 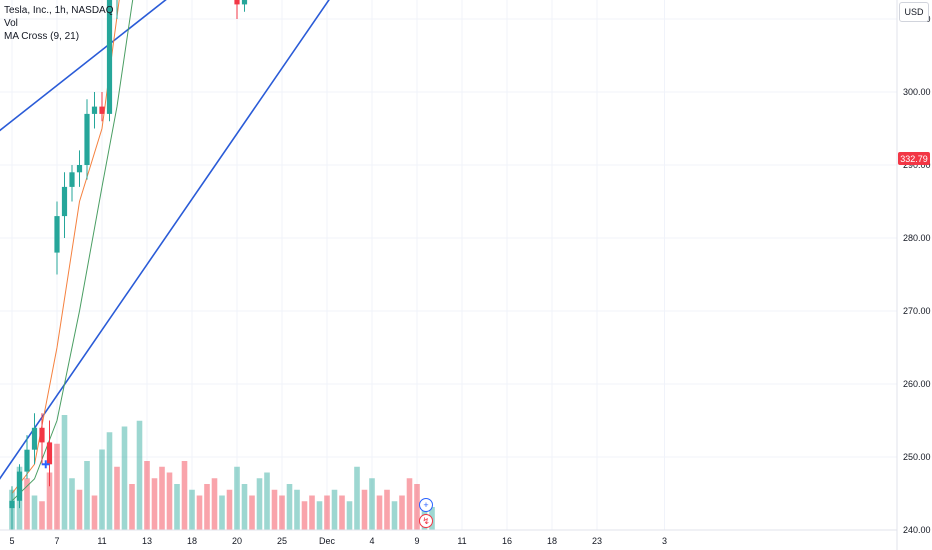 I want to click on time-tick-label: 16, so click(x=507, y=541).